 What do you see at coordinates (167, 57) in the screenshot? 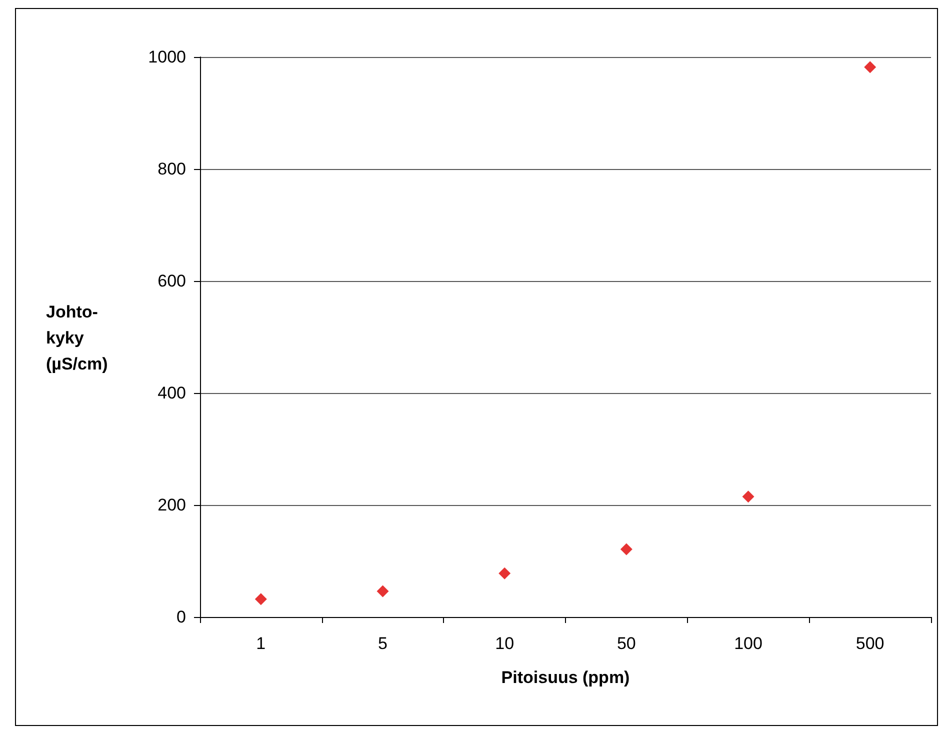
I see `y-tick-label: 1000` at bounding box center [167, 57].